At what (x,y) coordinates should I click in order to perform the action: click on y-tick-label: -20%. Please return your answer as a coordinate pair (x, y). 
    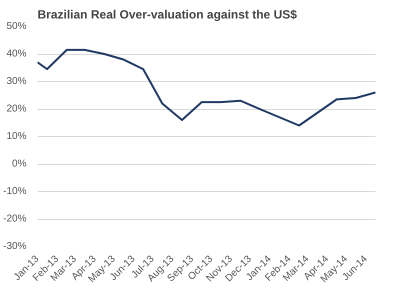
    Looking at the image, I should click on (15, 219).